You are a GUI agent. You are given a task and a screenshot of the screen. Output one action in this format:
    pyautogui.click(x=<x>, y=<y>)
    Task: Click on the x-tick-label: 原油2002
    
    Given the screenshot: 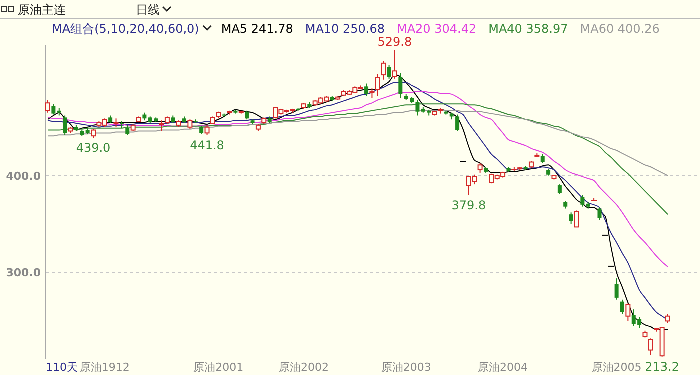 What is the action you would take?
    pyautogui.click(x=303, y=367)
    